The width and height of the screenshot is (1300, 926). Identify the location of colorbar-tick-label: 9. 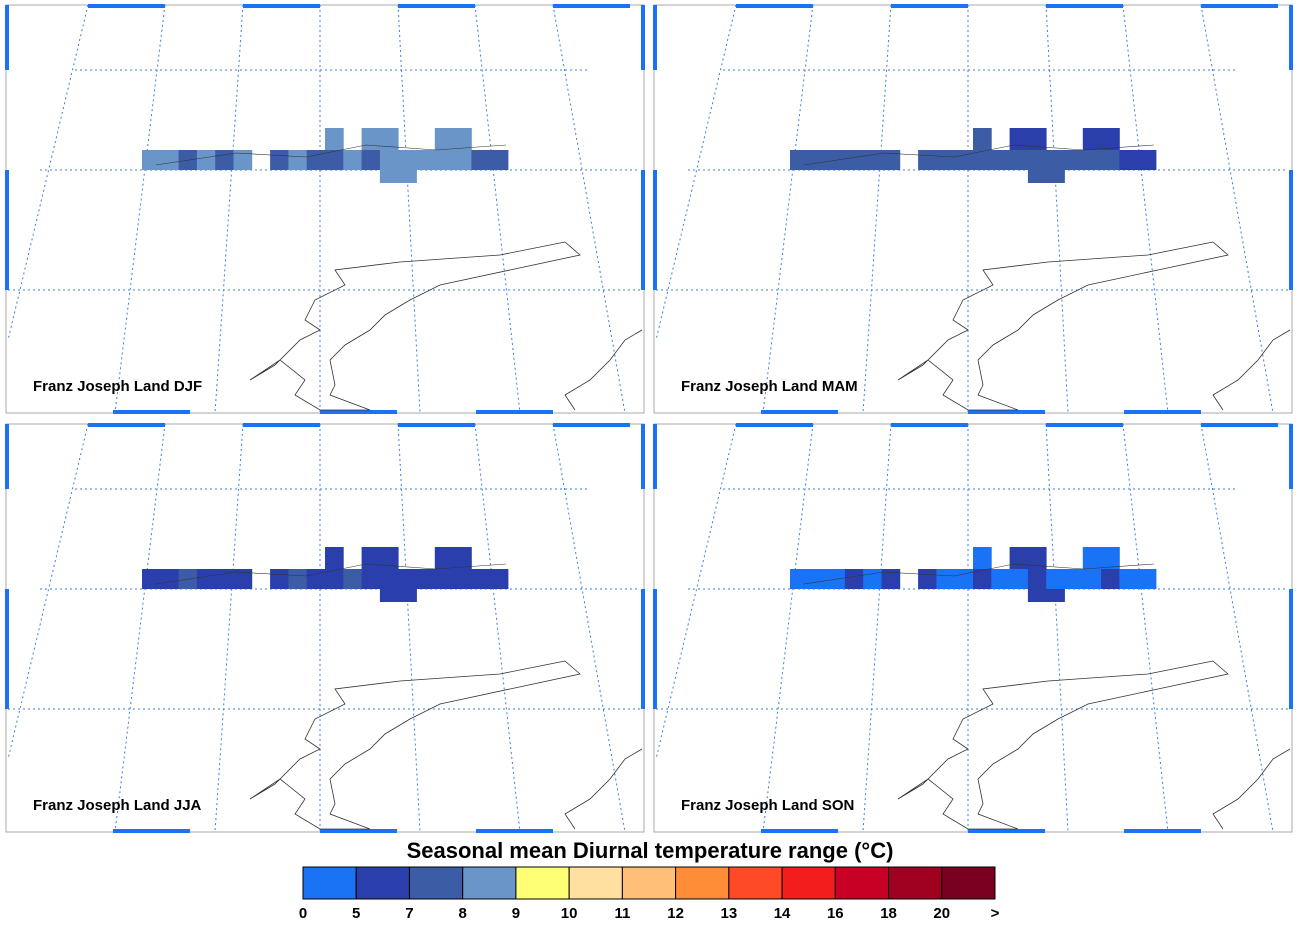
(516, 913).